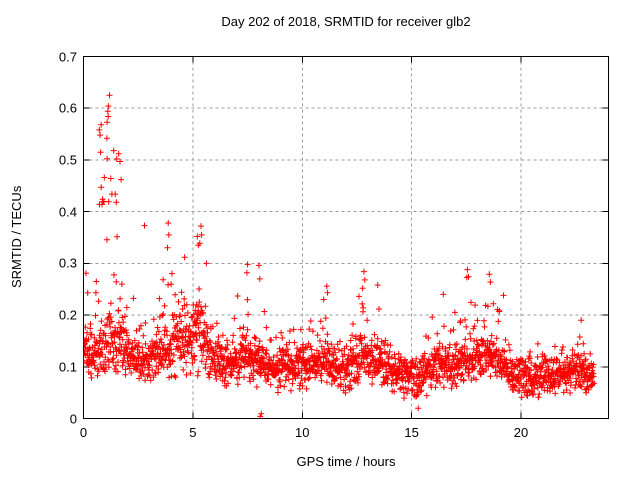 The height and width of the screenshot is (480, 640). What do you see at coordinates (67, 263) in the screenshot?
I see `y-tick-label: 0.3` at bounding box center [67, 263].